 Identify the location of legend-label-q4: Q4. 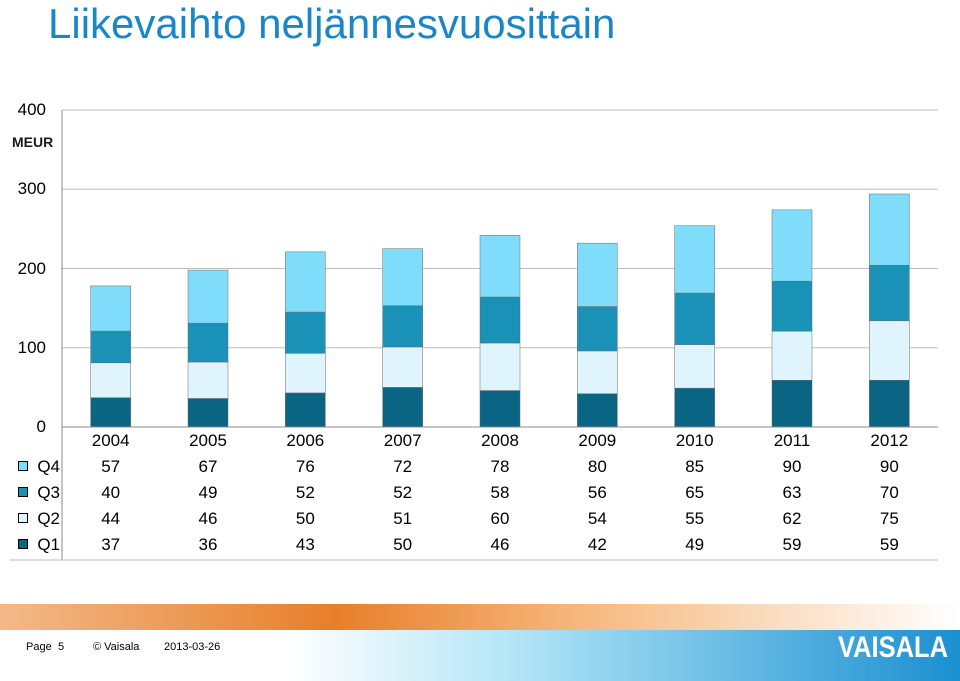
(48, 466).